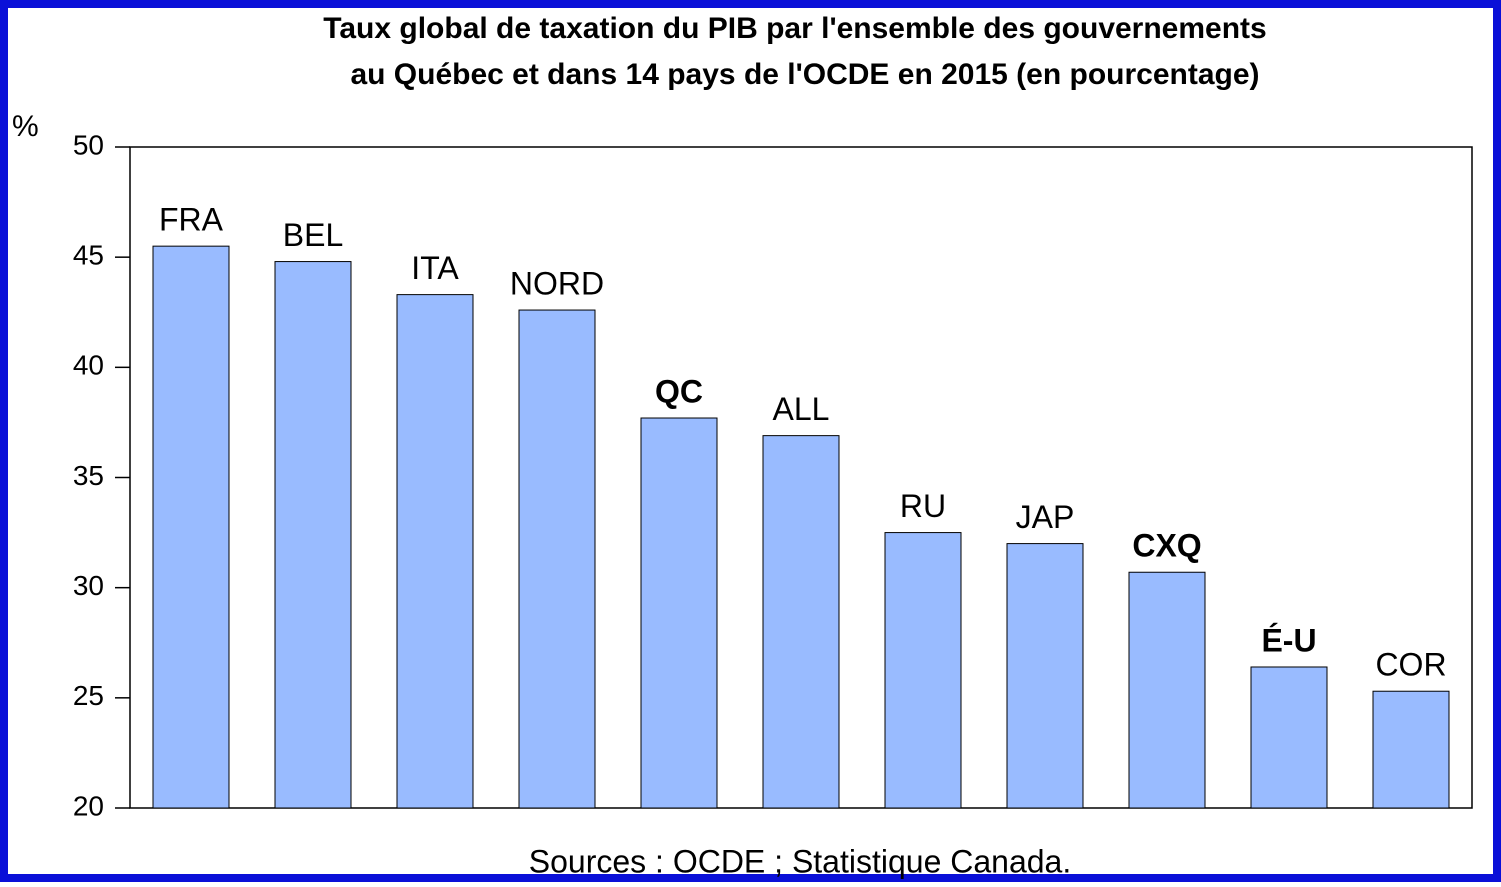  I want to click on bar-label: ALL, so click(801, 409).